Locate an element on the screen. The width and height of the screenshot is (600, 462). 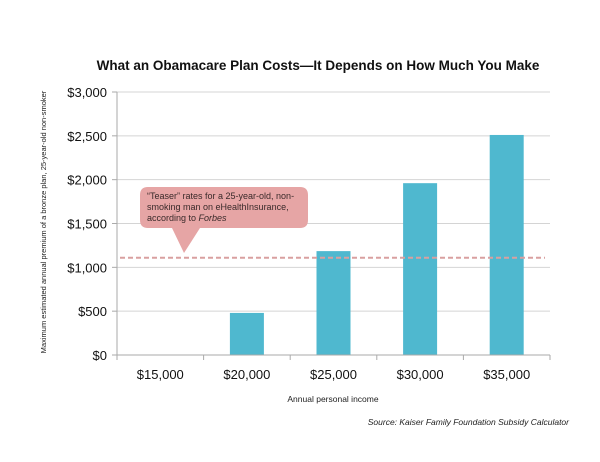
bar-$25,000 is located at coordinates (333, 303).